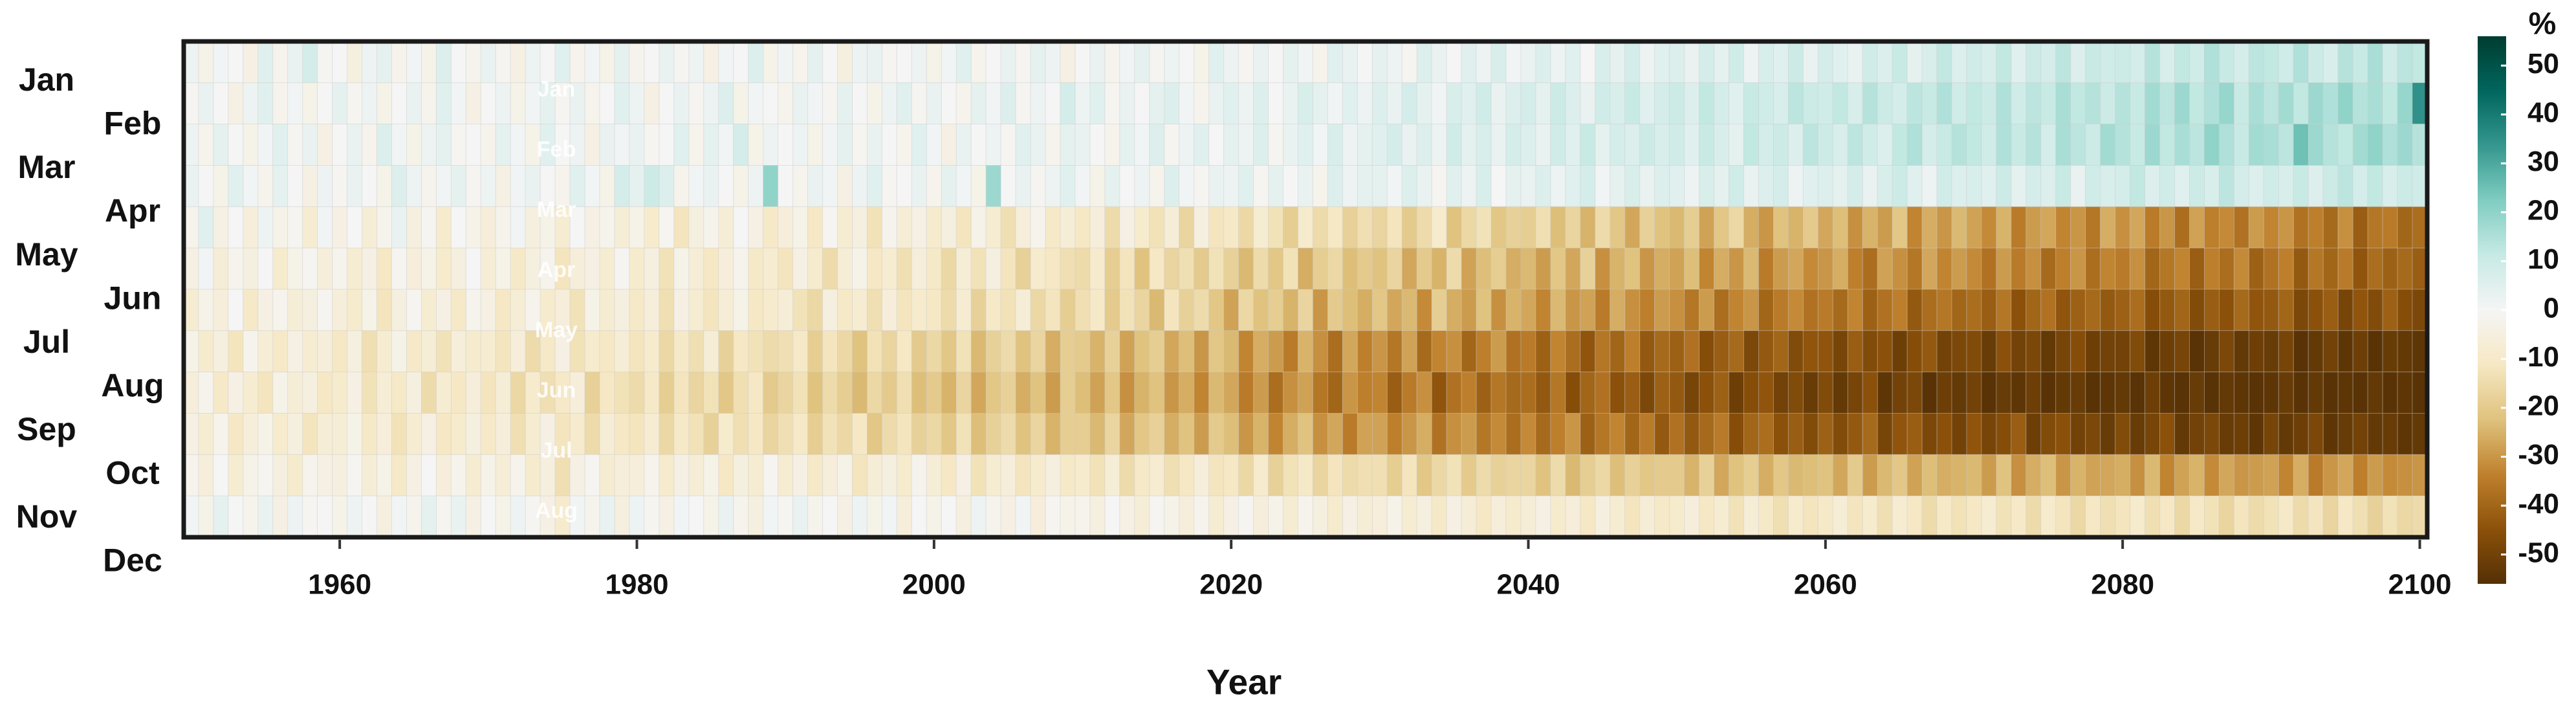  What do you see at coordinates (556, 510) in the screenshot?
I see `overlay-label: Aug` at bounding box center [556, 510].